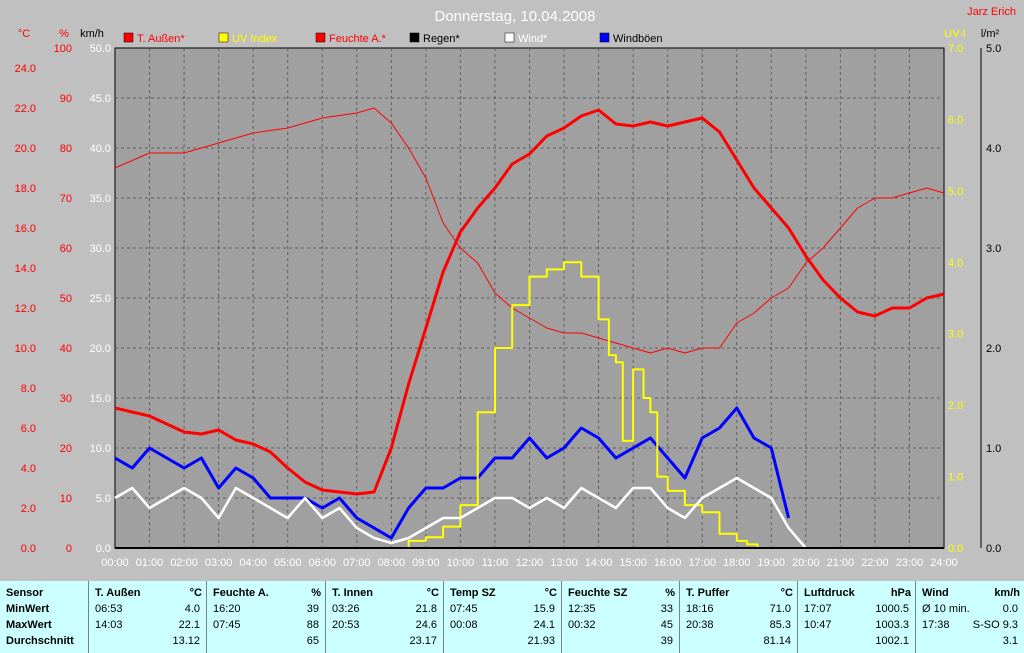 The width and height of the screenshot is (1024, 653). I want to click on max-row: 20:38 85.3, so click(738, 625).